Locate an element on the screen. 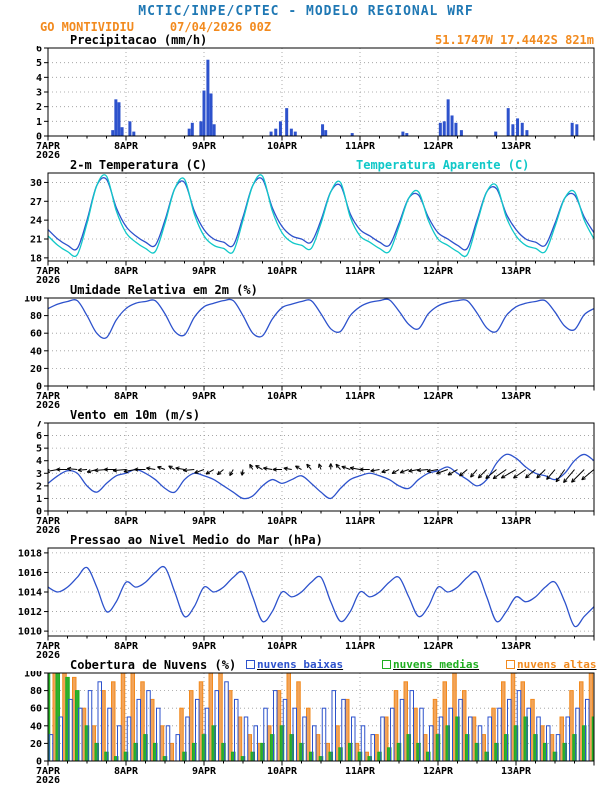 The image size is (612, 792). svg-text: 7 is located at coordinates (39, 425).